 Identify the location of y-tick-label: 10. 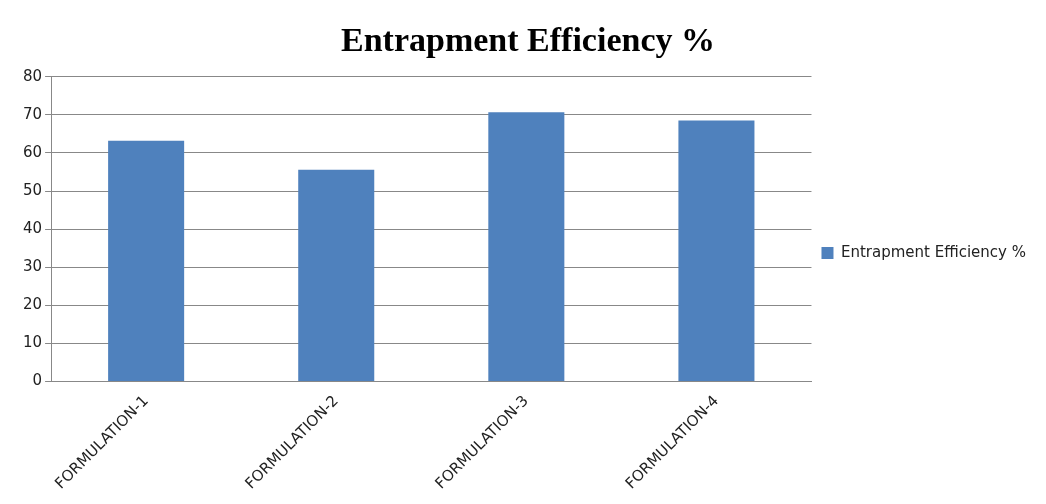
(32, 342).